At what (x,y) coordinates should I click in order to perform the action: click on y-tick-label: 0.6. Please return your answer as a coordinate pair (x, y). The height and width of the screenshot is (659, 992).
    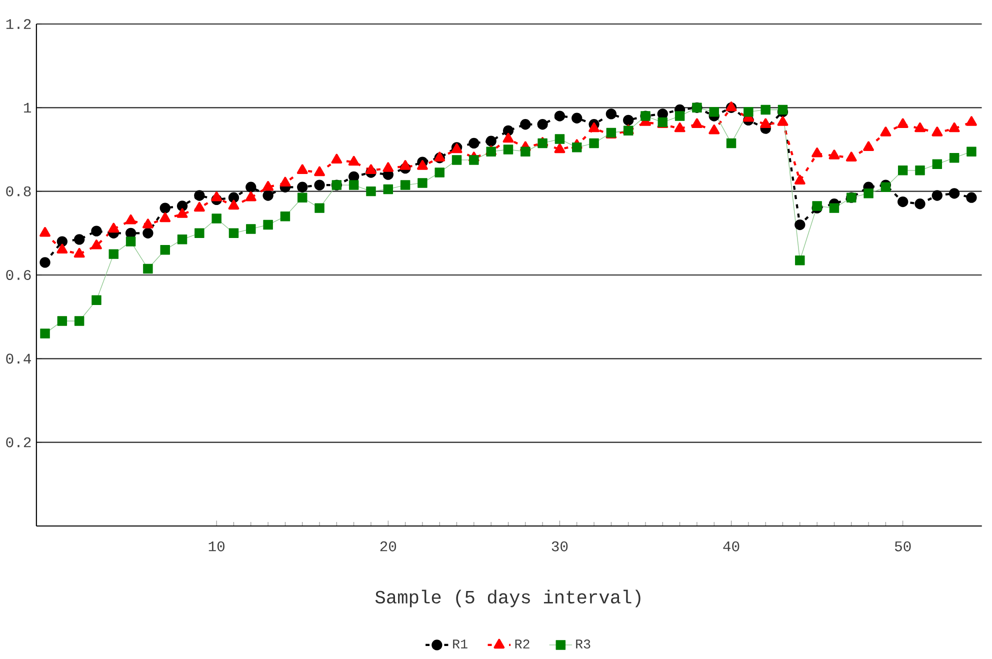
    Looking at the image, I should click on (18, 275).